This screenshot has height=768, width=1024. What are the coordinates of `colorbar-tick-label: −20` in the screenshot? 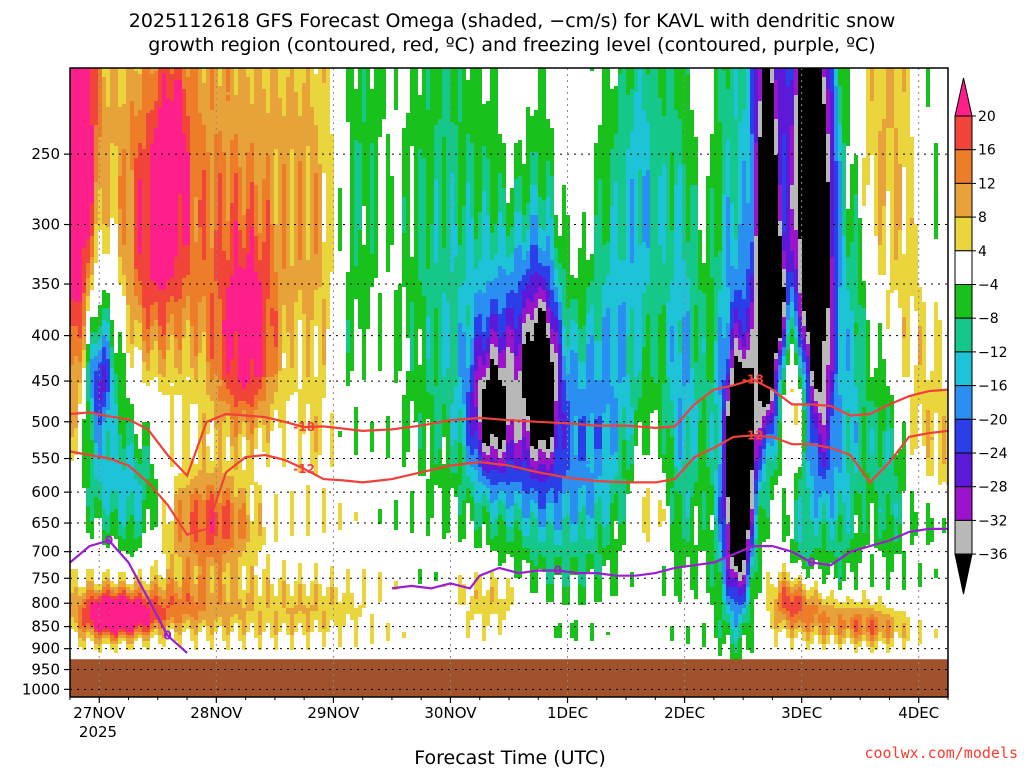 It's located at (993, 420).